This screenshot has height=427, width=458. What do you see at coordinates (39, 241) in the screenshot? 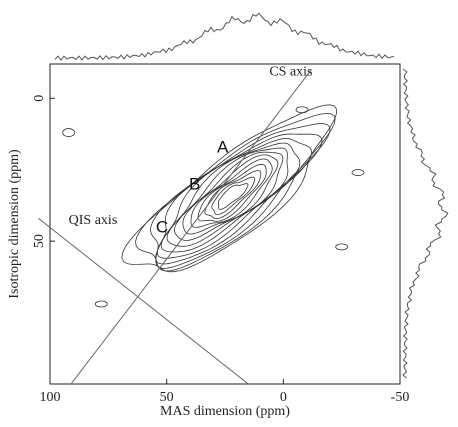
I see `y-tick-label: 50` at bounding box center [39, 241].